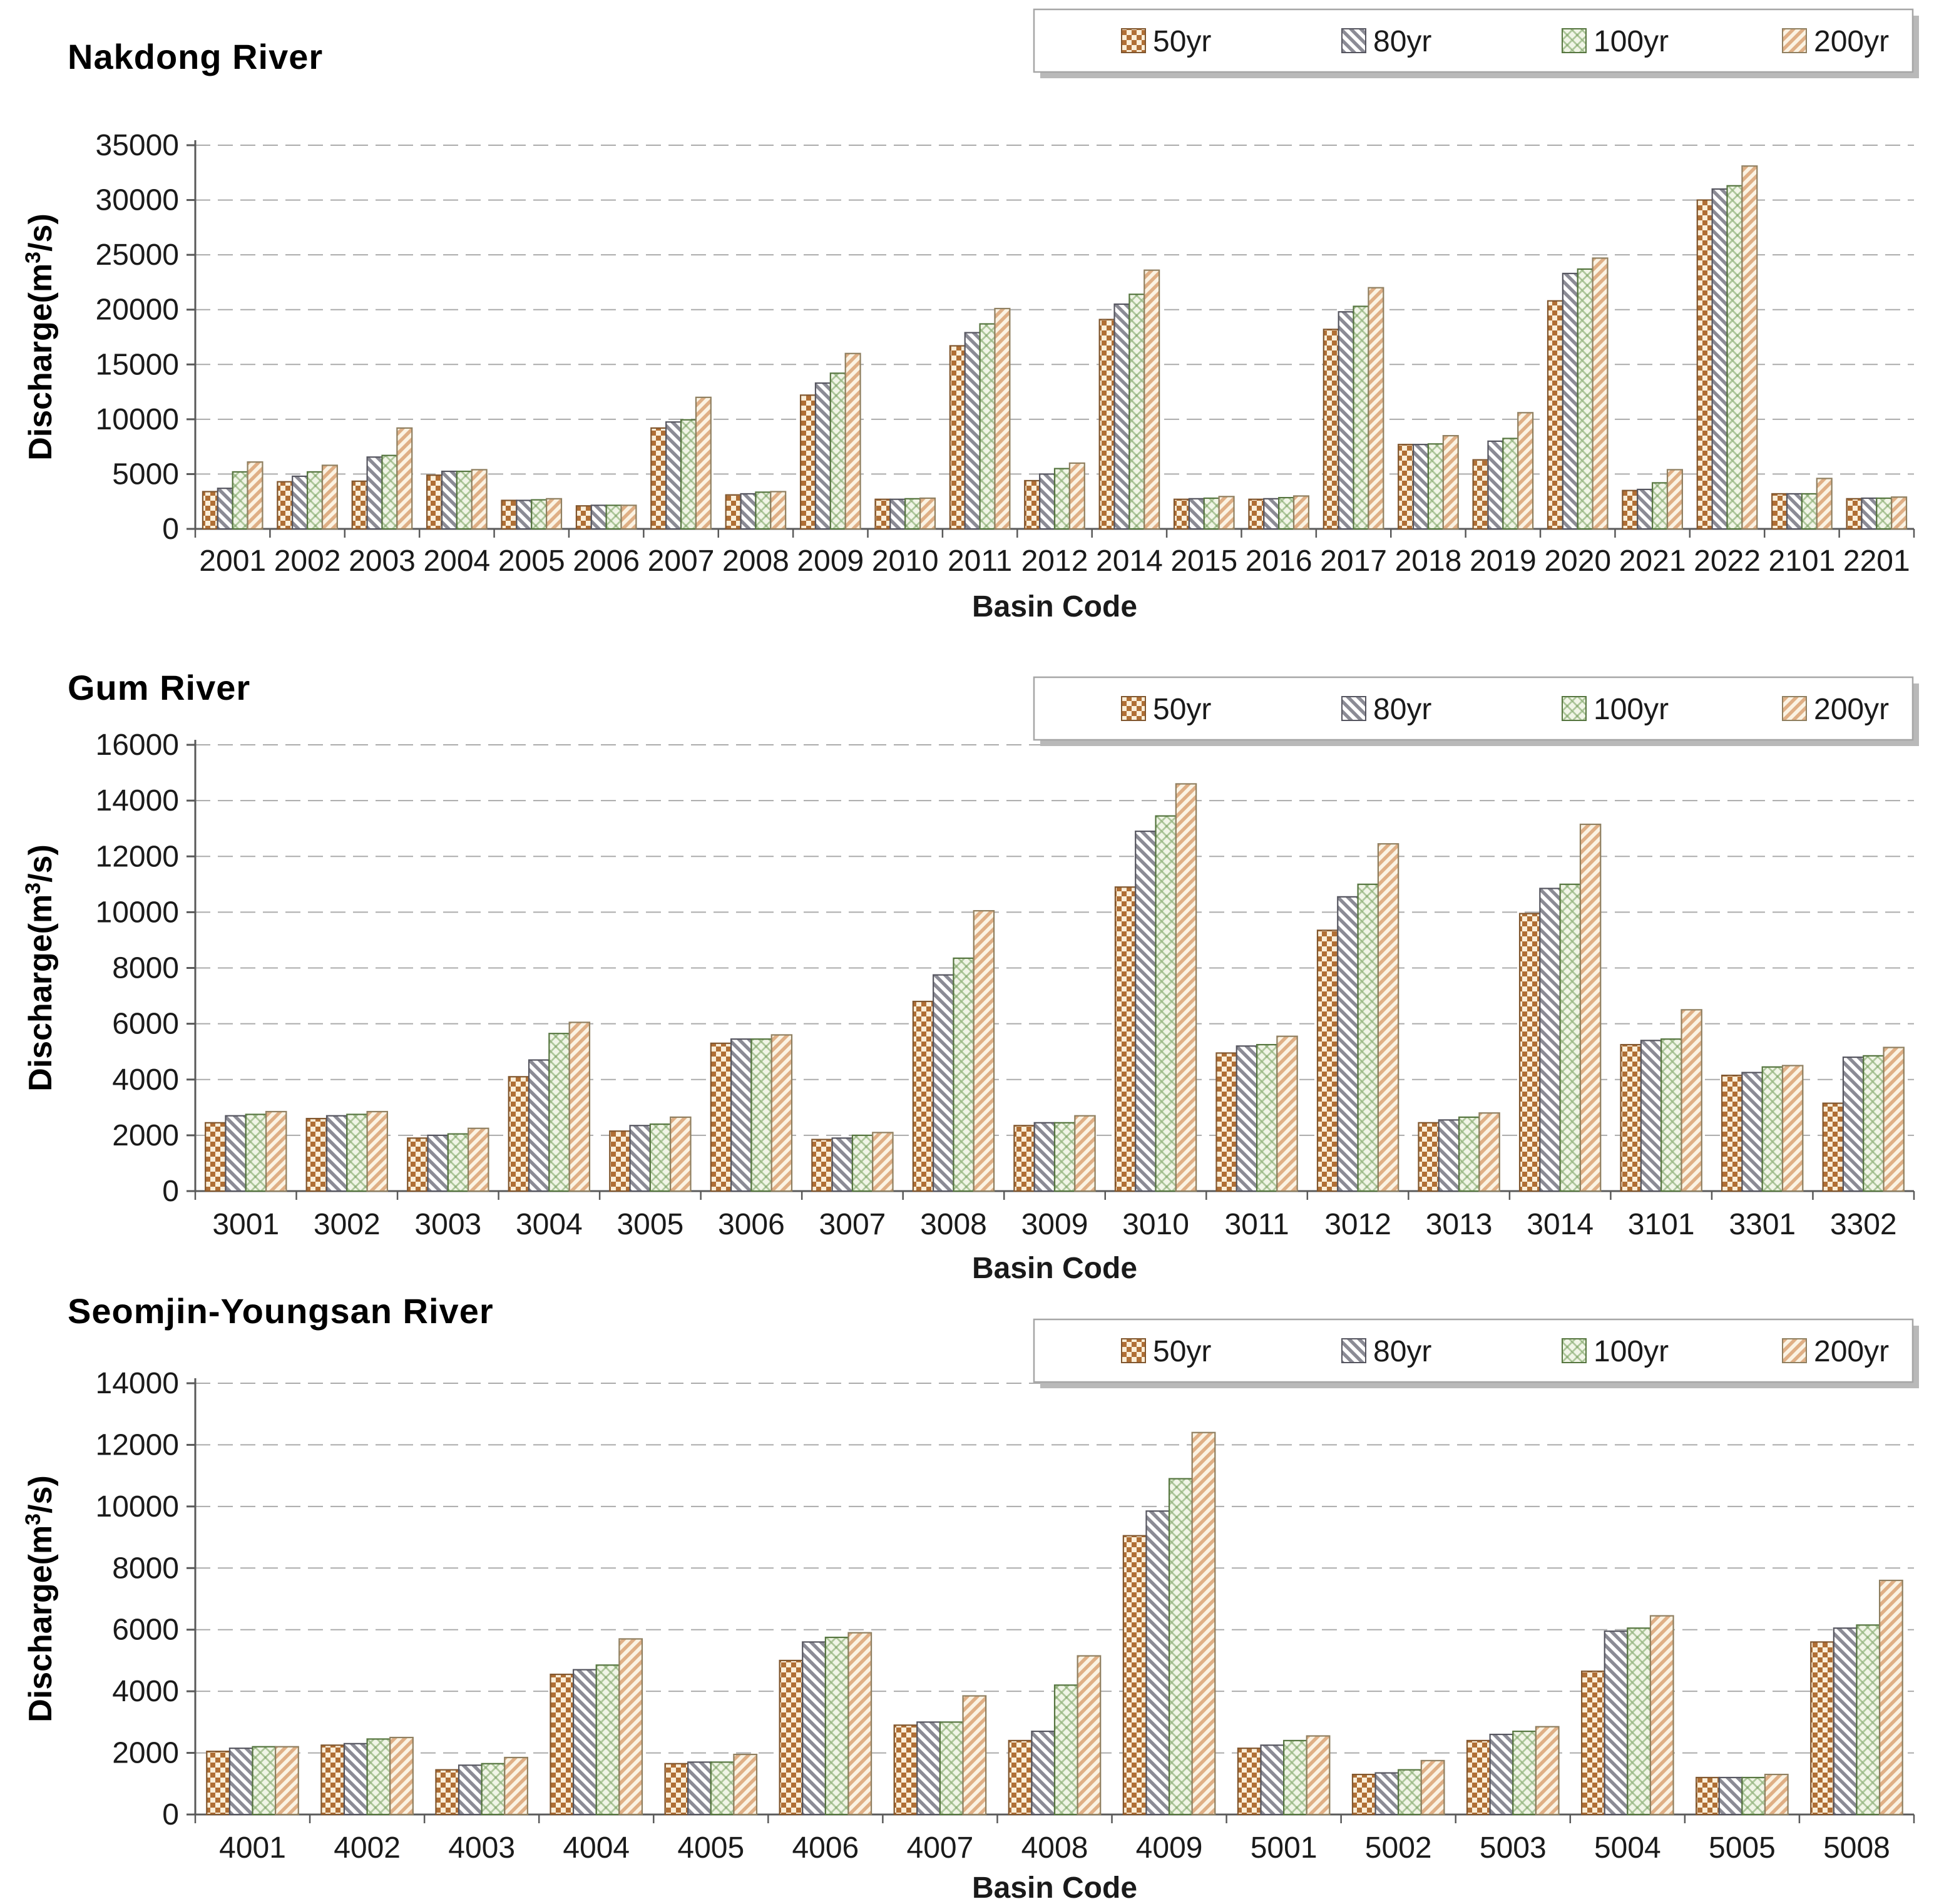 The width and height of the screenshot is (1934, 1904). What do you see at coordinates (1402, 710) in the screenshot?
I see `legend-label-80yr: 80yr` at bounding box center [1402, 710].